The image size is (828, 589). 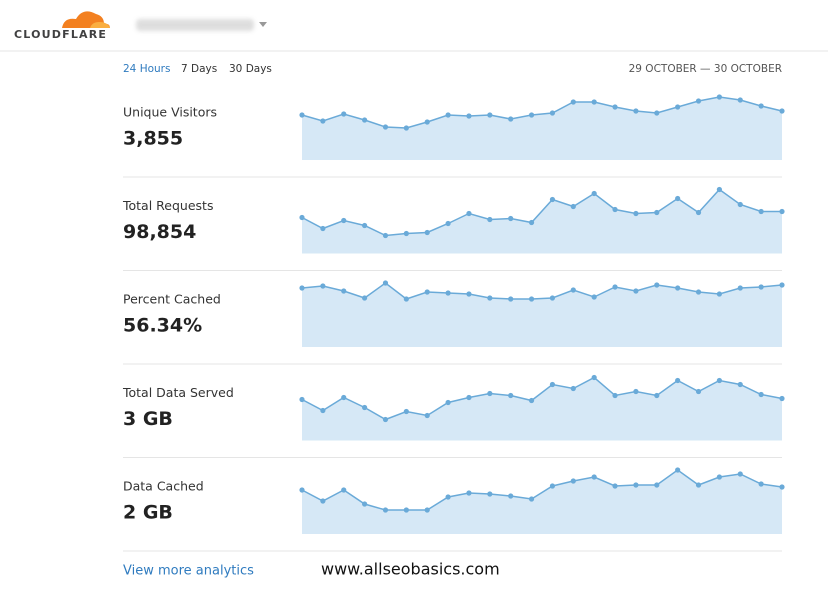 What do you see at coordinates (263, 24) in the screenshot?
I see `domain-dropdown` at bounding box center [263, 24].